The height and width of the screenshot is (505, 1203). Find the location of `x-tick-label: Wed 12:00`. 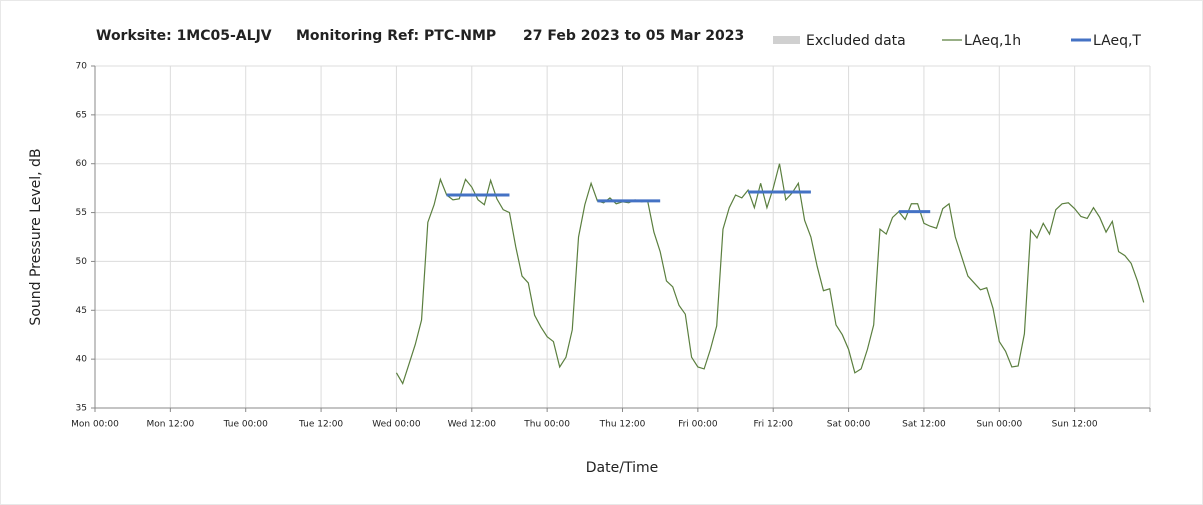

x-tick-label: Wed 12:00 is located at coordinates (472, 425).